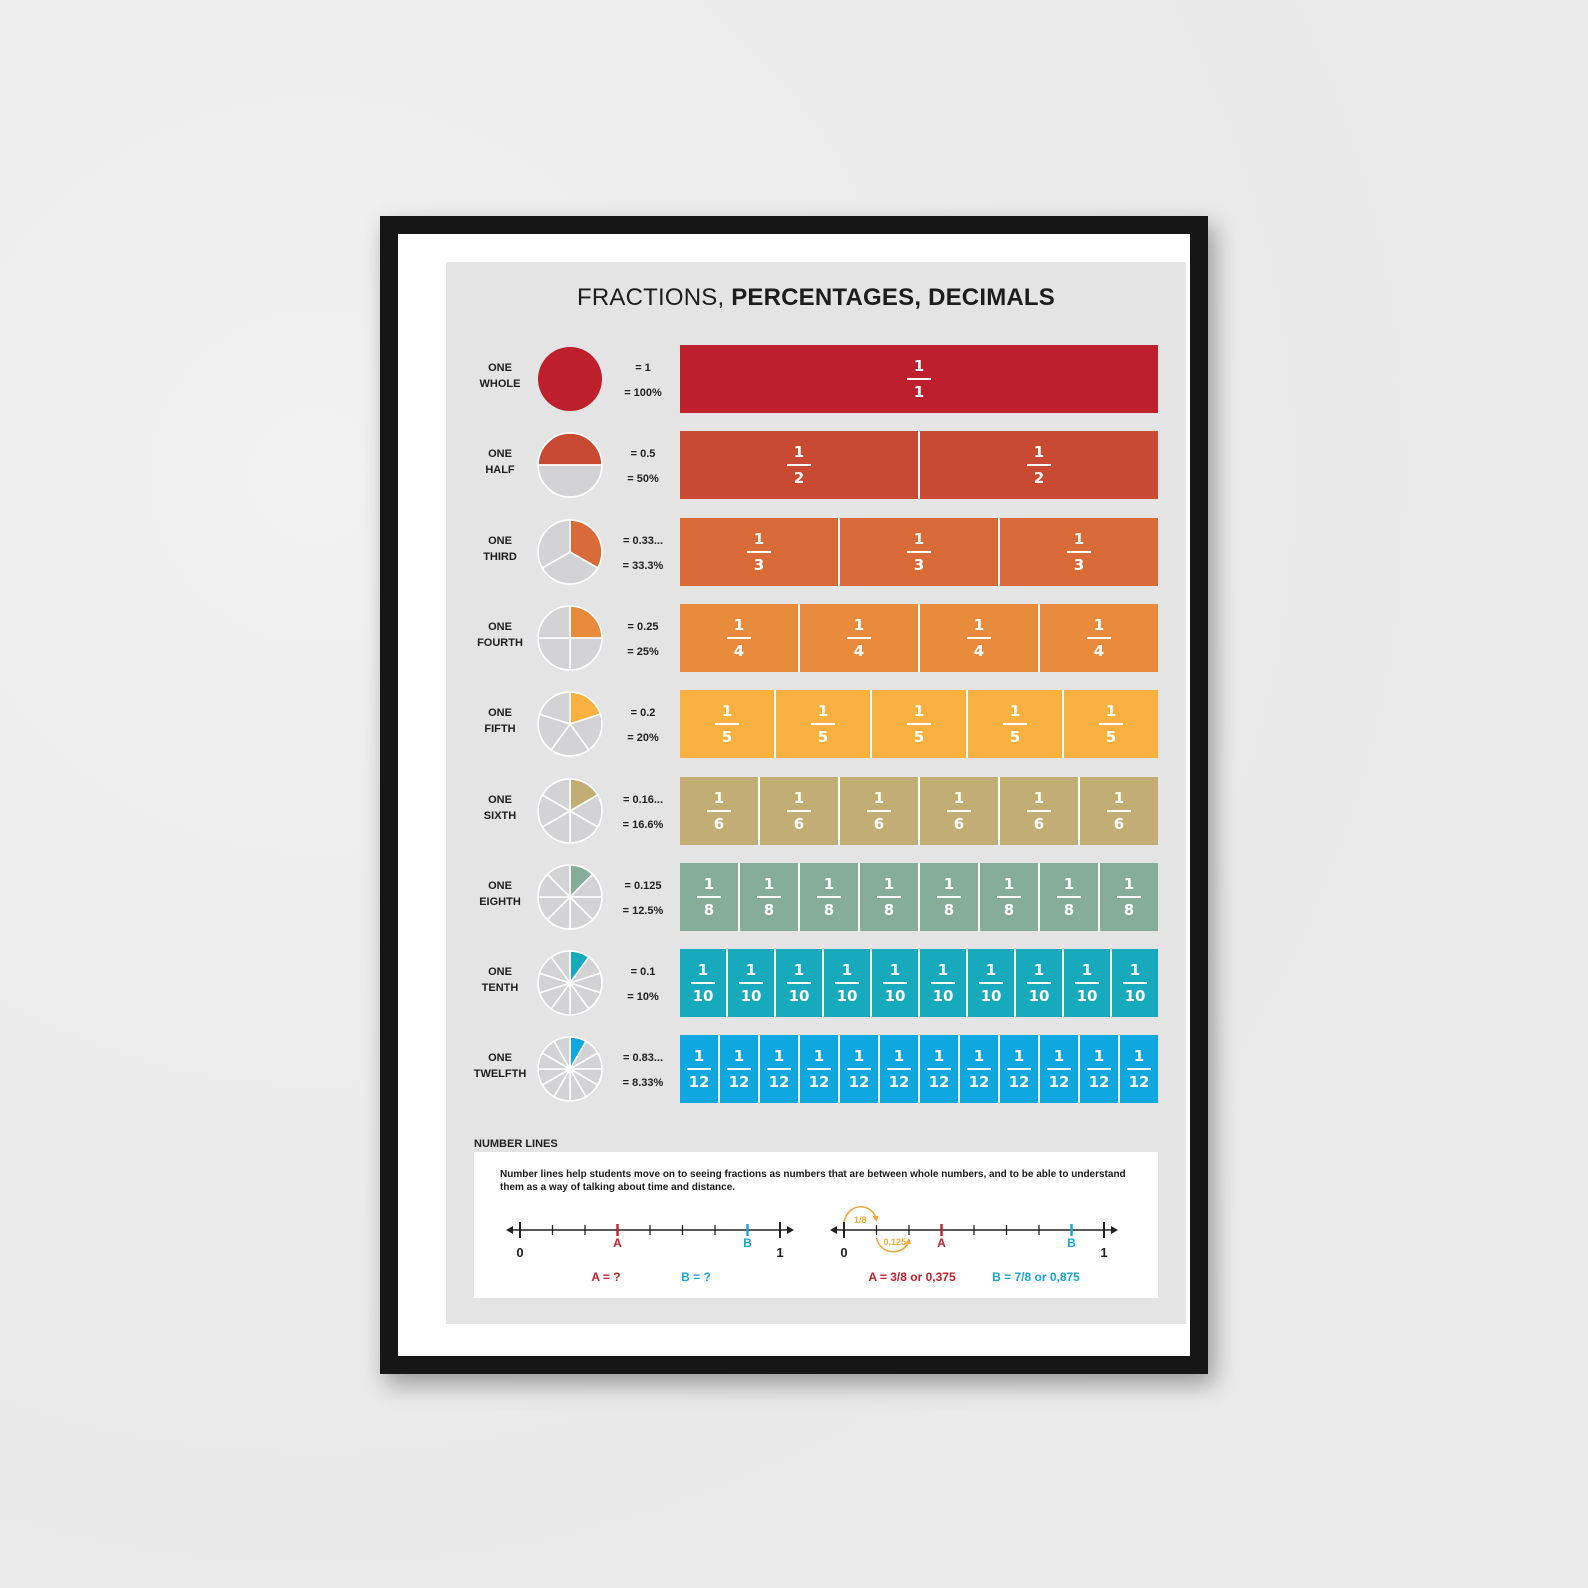 Image resolution: width=1588 pixels, height=1588 pixels. What do you see at coordinates (1079, 564) in the screenshot?
I see `fraction-denominator: 3` at bounding box center [1079, 564].